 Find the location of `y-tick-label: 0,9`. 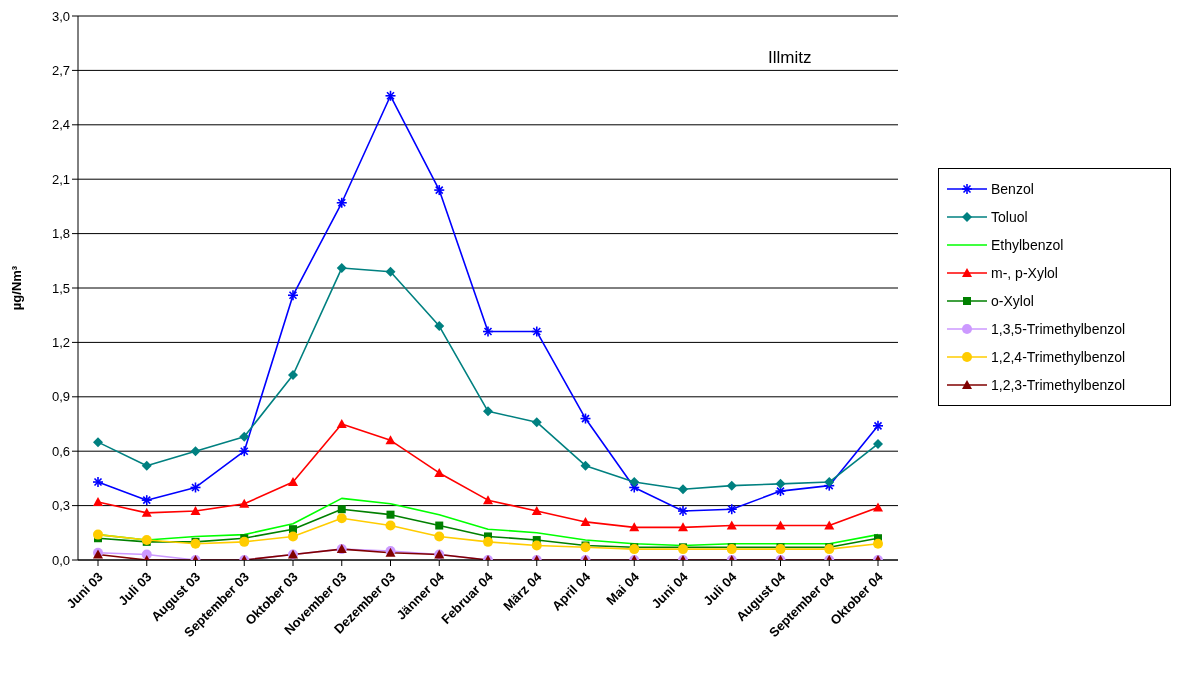

y-tick-label: 0,9 is located at coordinates (60, 397).